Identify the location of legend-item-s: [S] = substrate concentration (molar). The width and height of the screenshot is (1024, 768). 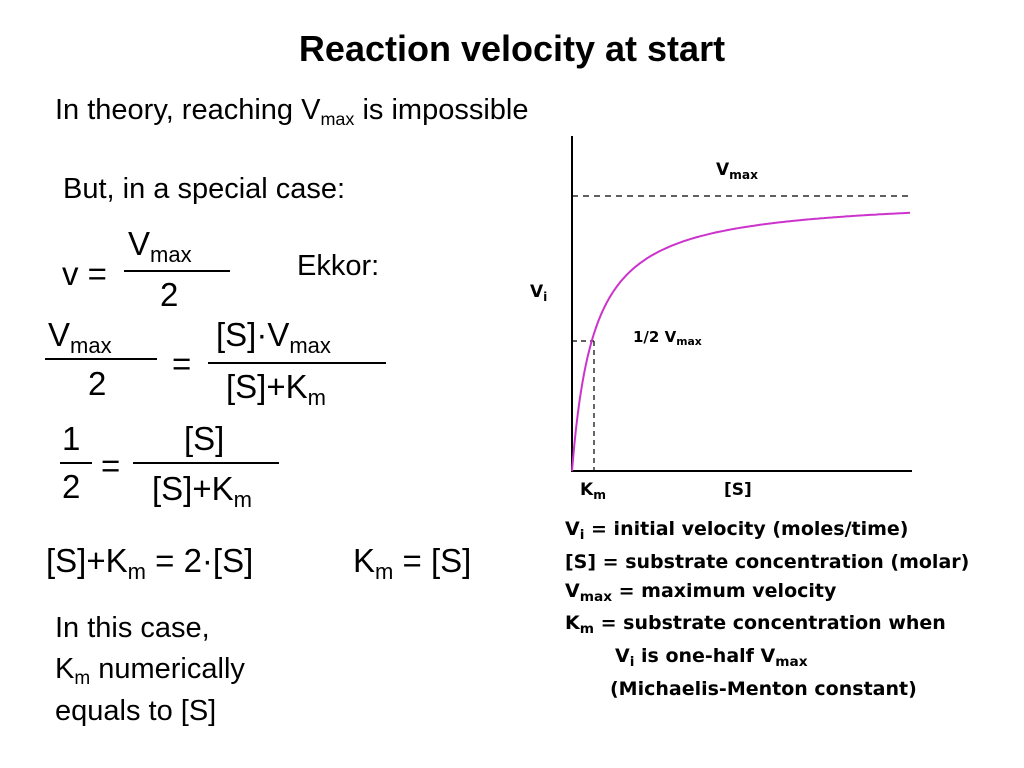
(767, 562).